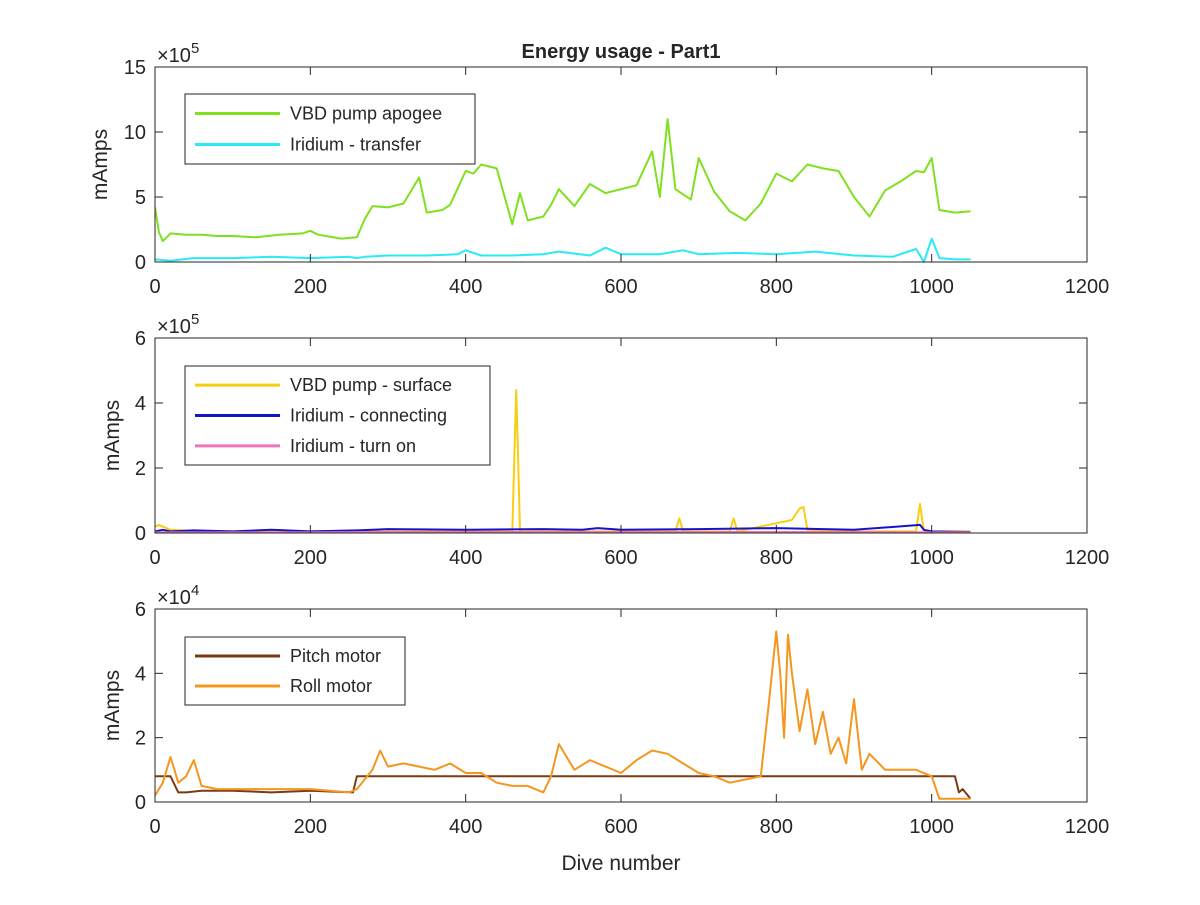 The image size is (1200, 905). What do you see at coordinates (621, 52) in the screenshot?
I see `chart-title: Energy usage - Part1` at bounding box center [621, 52].